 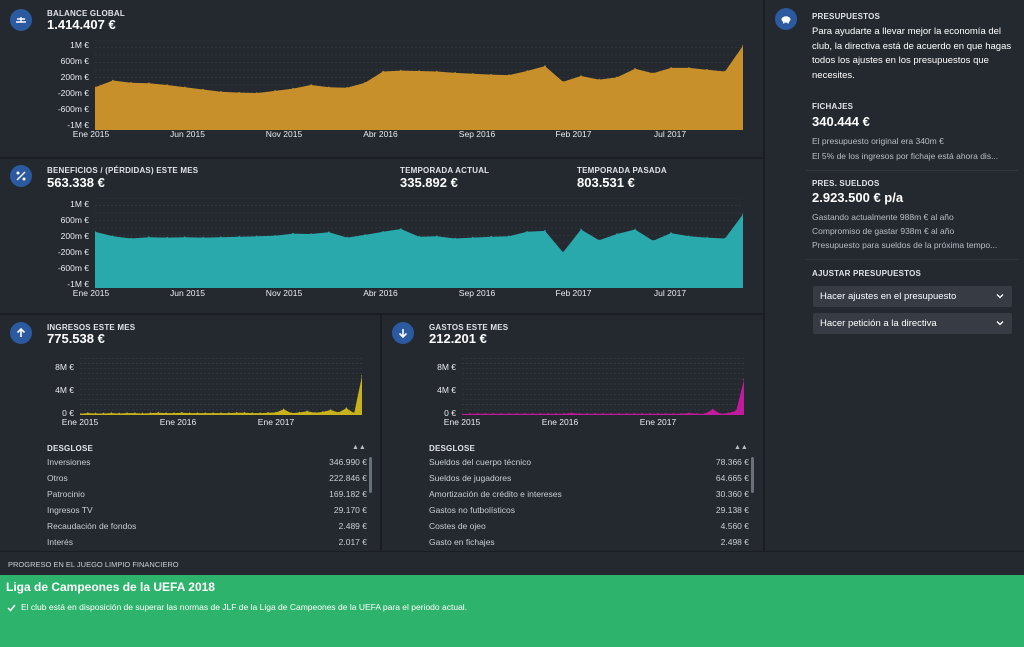 What do you see at coordinates (472, 510) in the screenshot?
I see `row-name: Gastos no futbolísticos` at bounding box center [472, 510].